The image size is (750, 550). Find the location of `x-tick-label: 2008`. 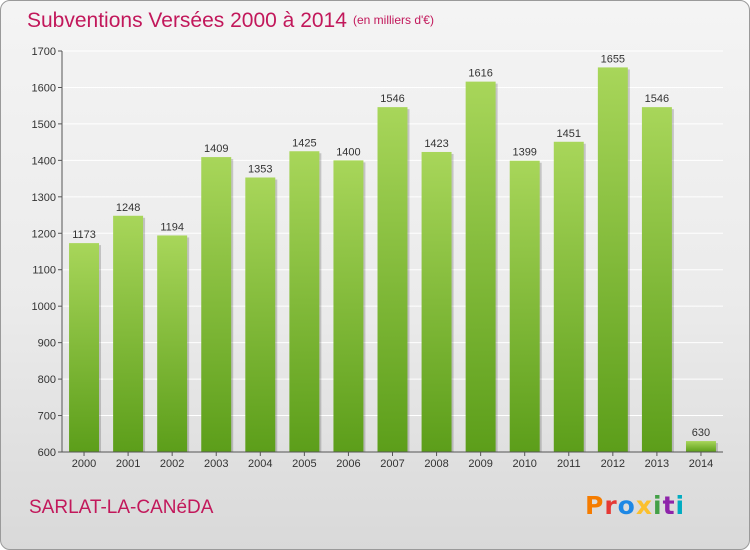

x-tick-label: 2008 is located at coordinates (436, 464).